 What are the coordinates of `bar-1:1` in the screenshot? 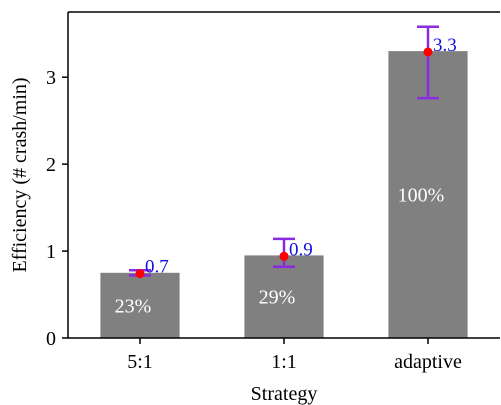 It's located at (284, 296).